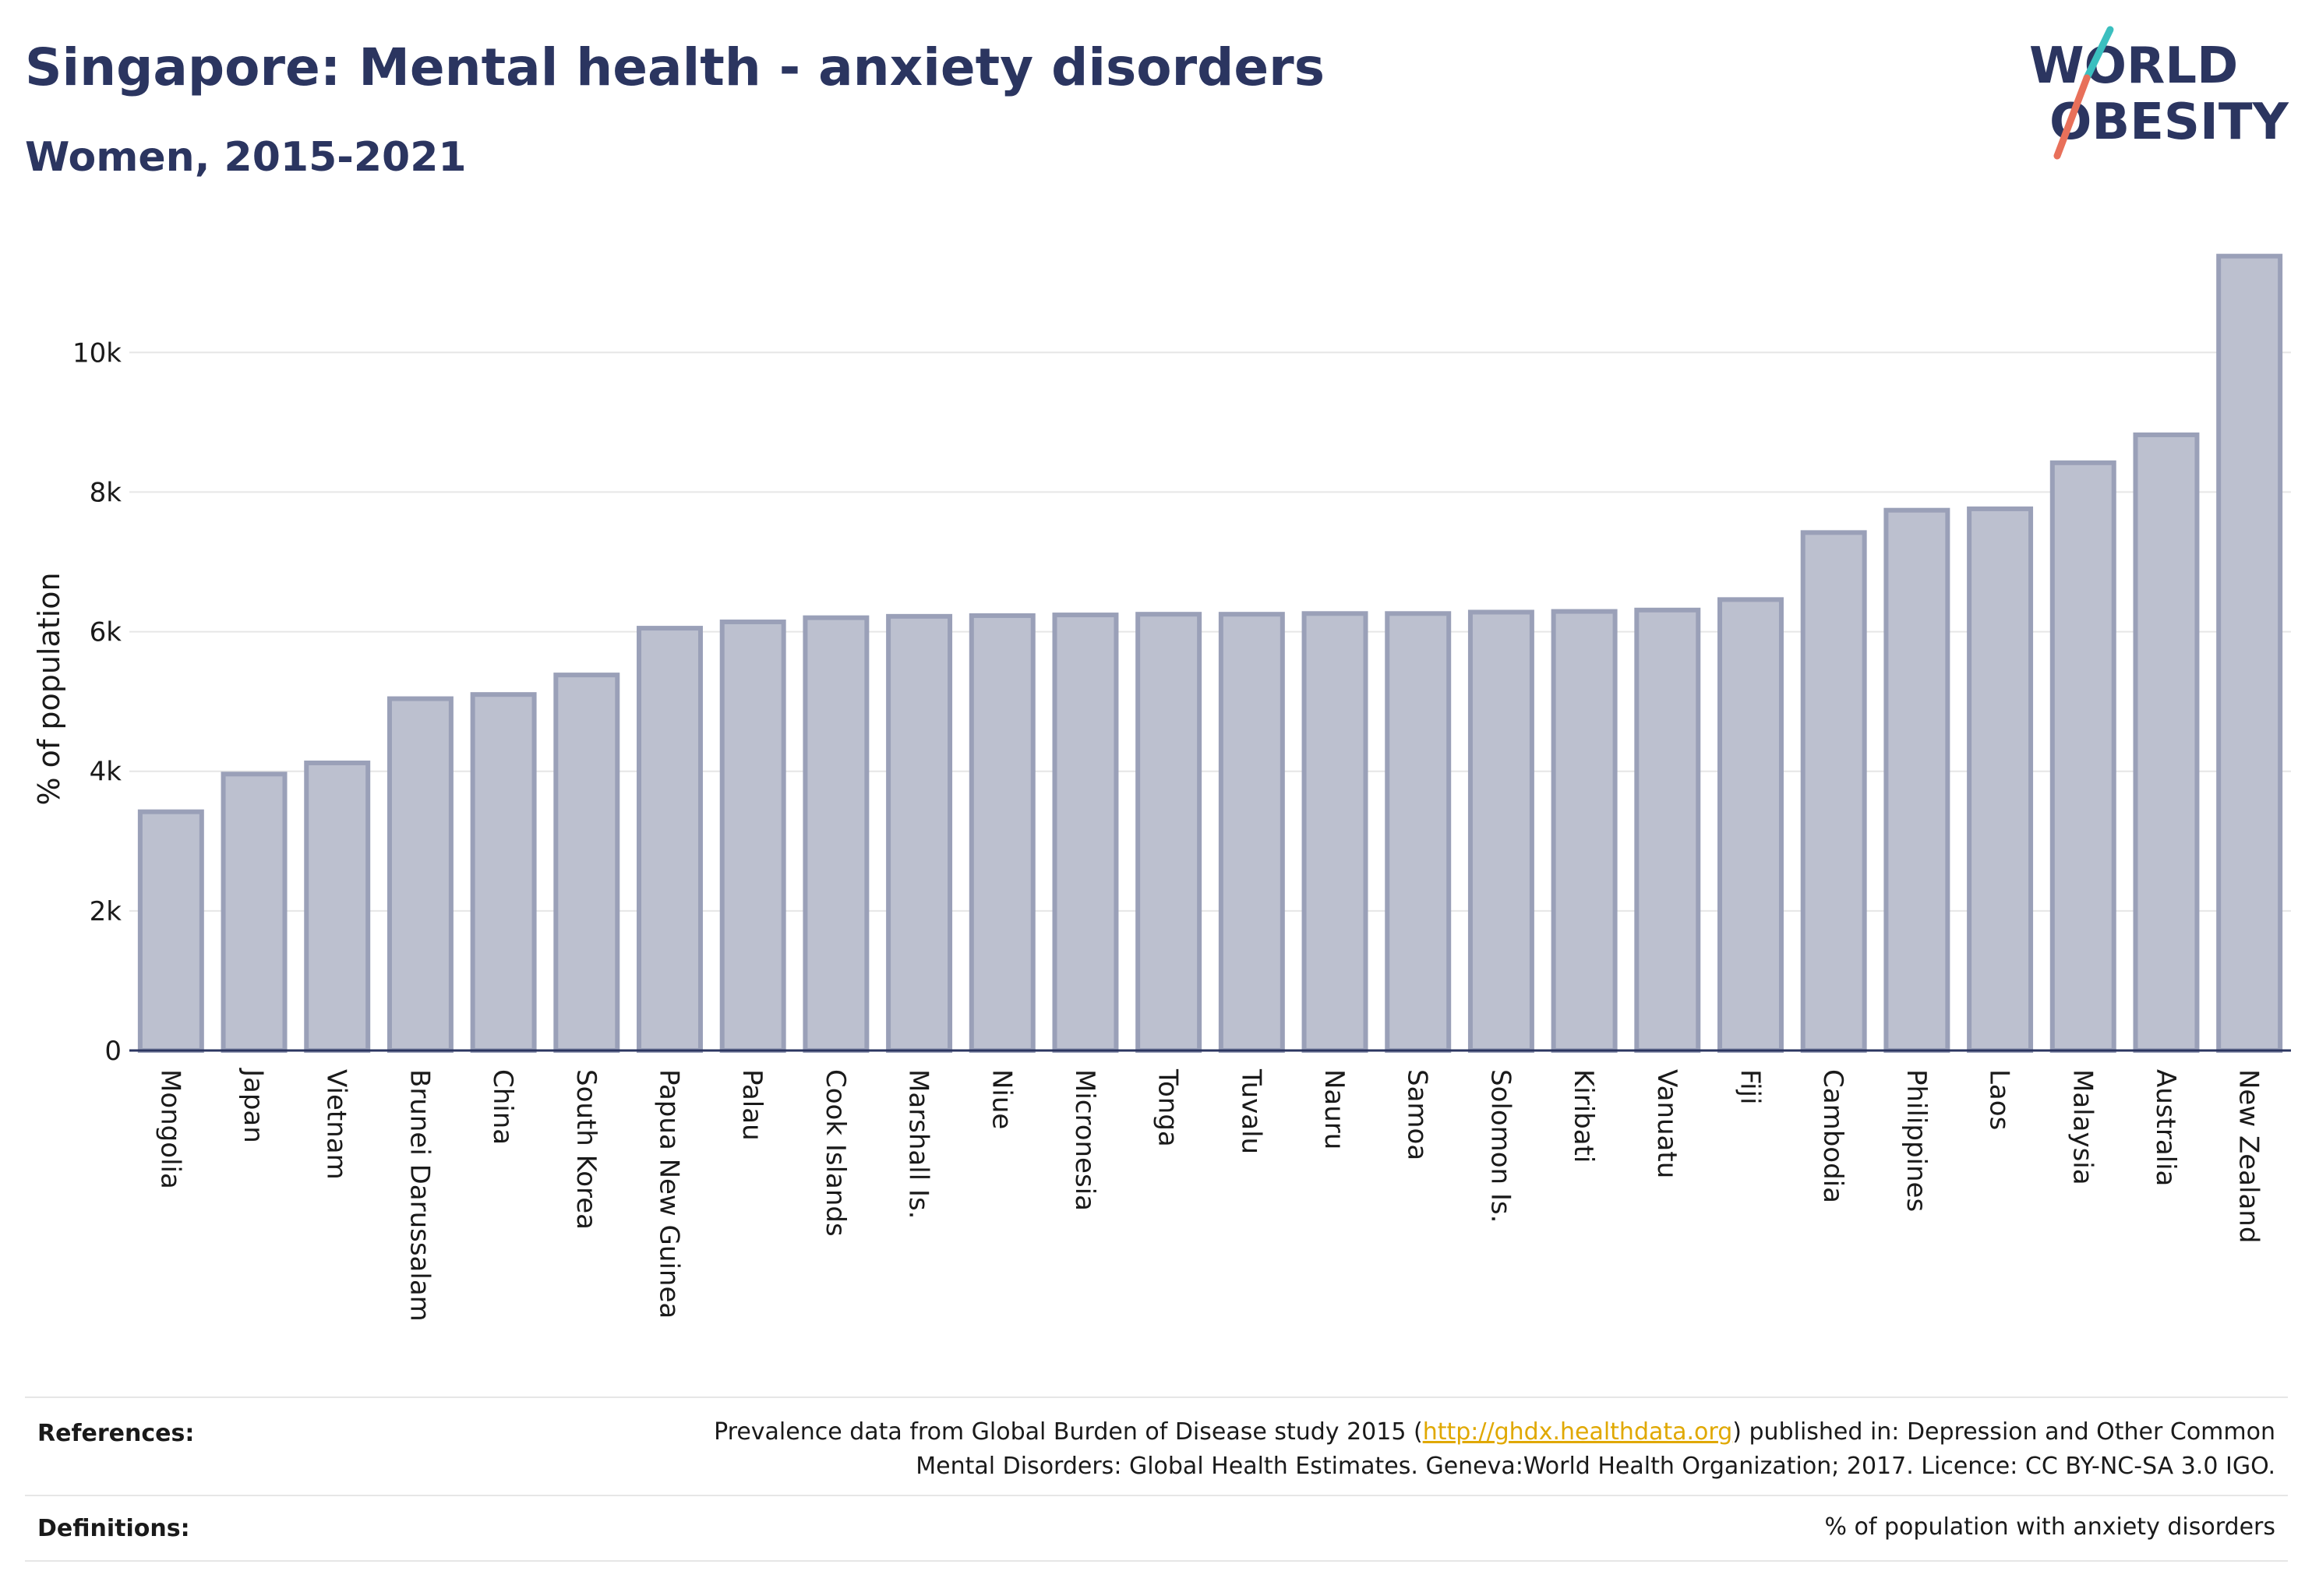 This screenshot has width=2305, height=1596. What do you see at coordinates (1999, 1099) in the screenshot?
I see `x-tick-label: Laos` at bounding box center [1999, 1099].